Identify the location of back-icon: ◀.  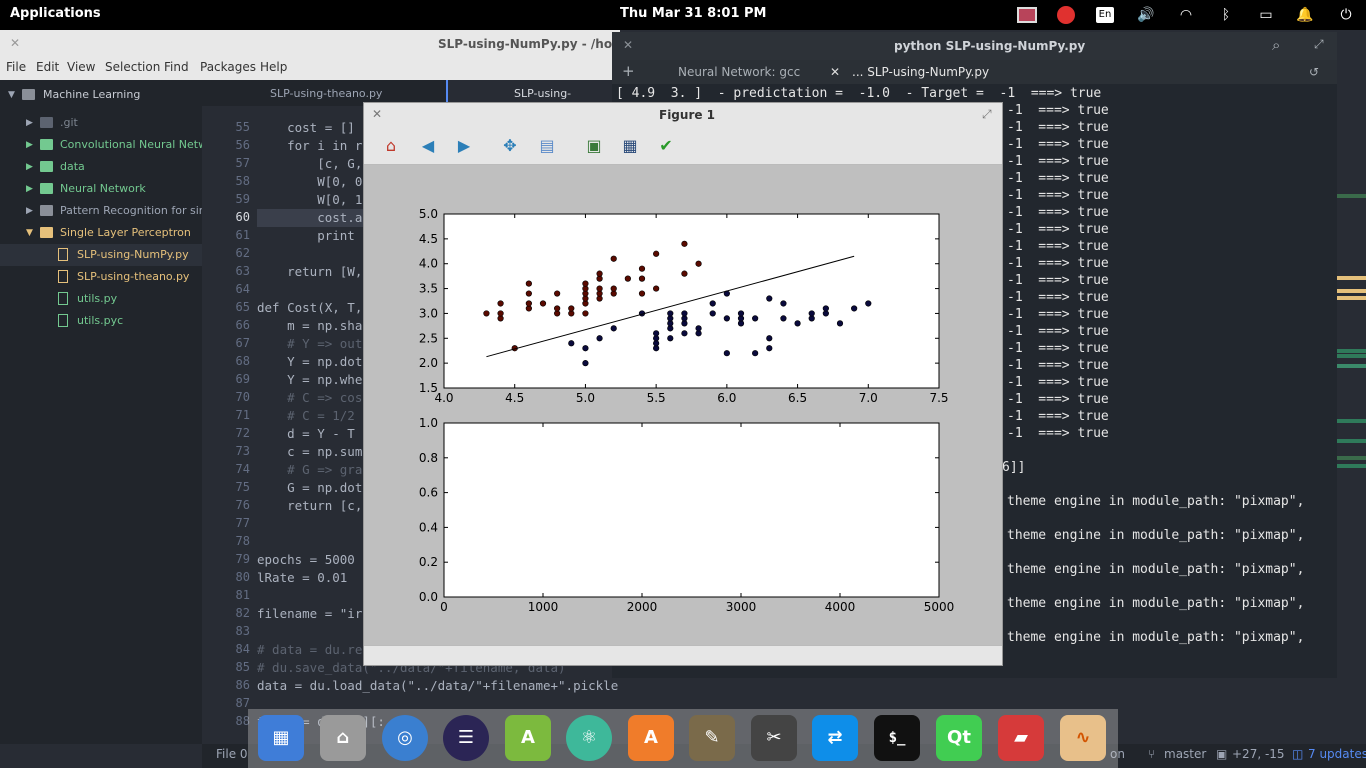
(428, 145).